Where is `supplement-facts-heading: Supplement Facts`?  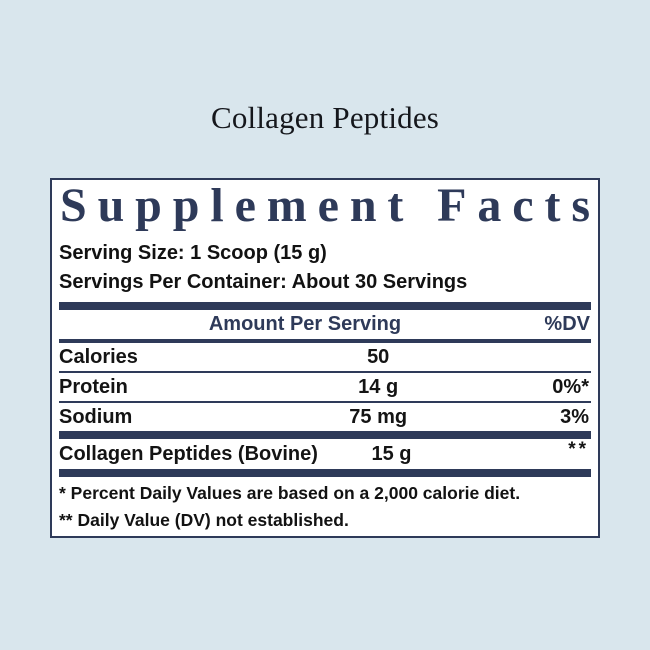 supplement-facts-heading: Supplement Facts is located at coordinates (325, 206).